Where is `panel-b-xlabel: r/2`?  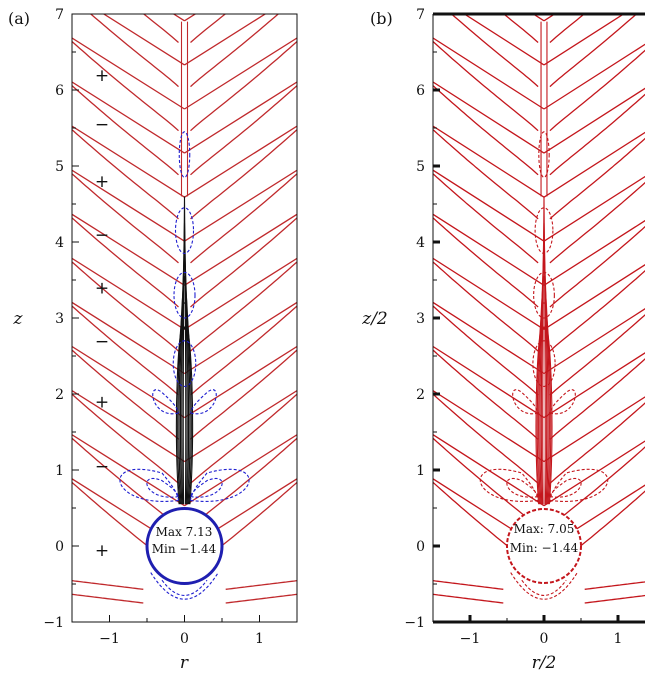 panel-b-xlabel: r/2 is located at coordinates (544, 663).